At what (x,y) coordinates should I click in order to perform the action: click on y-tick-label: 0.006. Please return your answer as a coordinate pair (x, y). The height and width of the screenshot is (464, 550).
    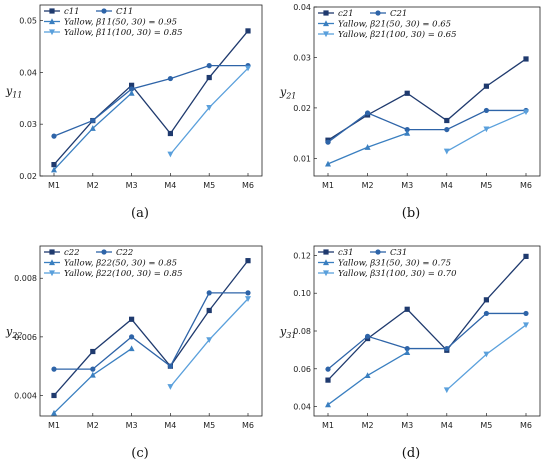
    Looking at the image, I should click on (25, 337).